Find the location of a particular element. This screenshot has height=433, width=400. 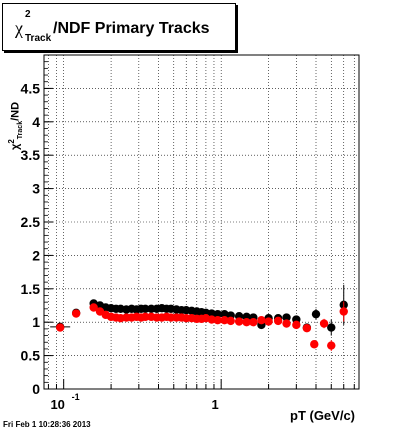

y-tick-label: 4 is located at coordinates (36, 122).